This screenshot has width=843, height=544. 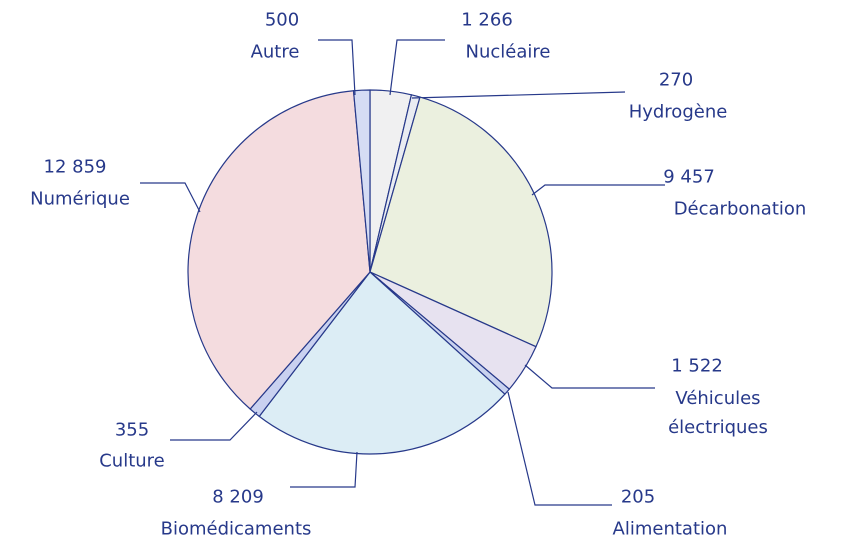 What do you see at coordinates (670, 529) in the screenshot?
I see `slice-label: Alimentation` at bounding box center [670, 529].